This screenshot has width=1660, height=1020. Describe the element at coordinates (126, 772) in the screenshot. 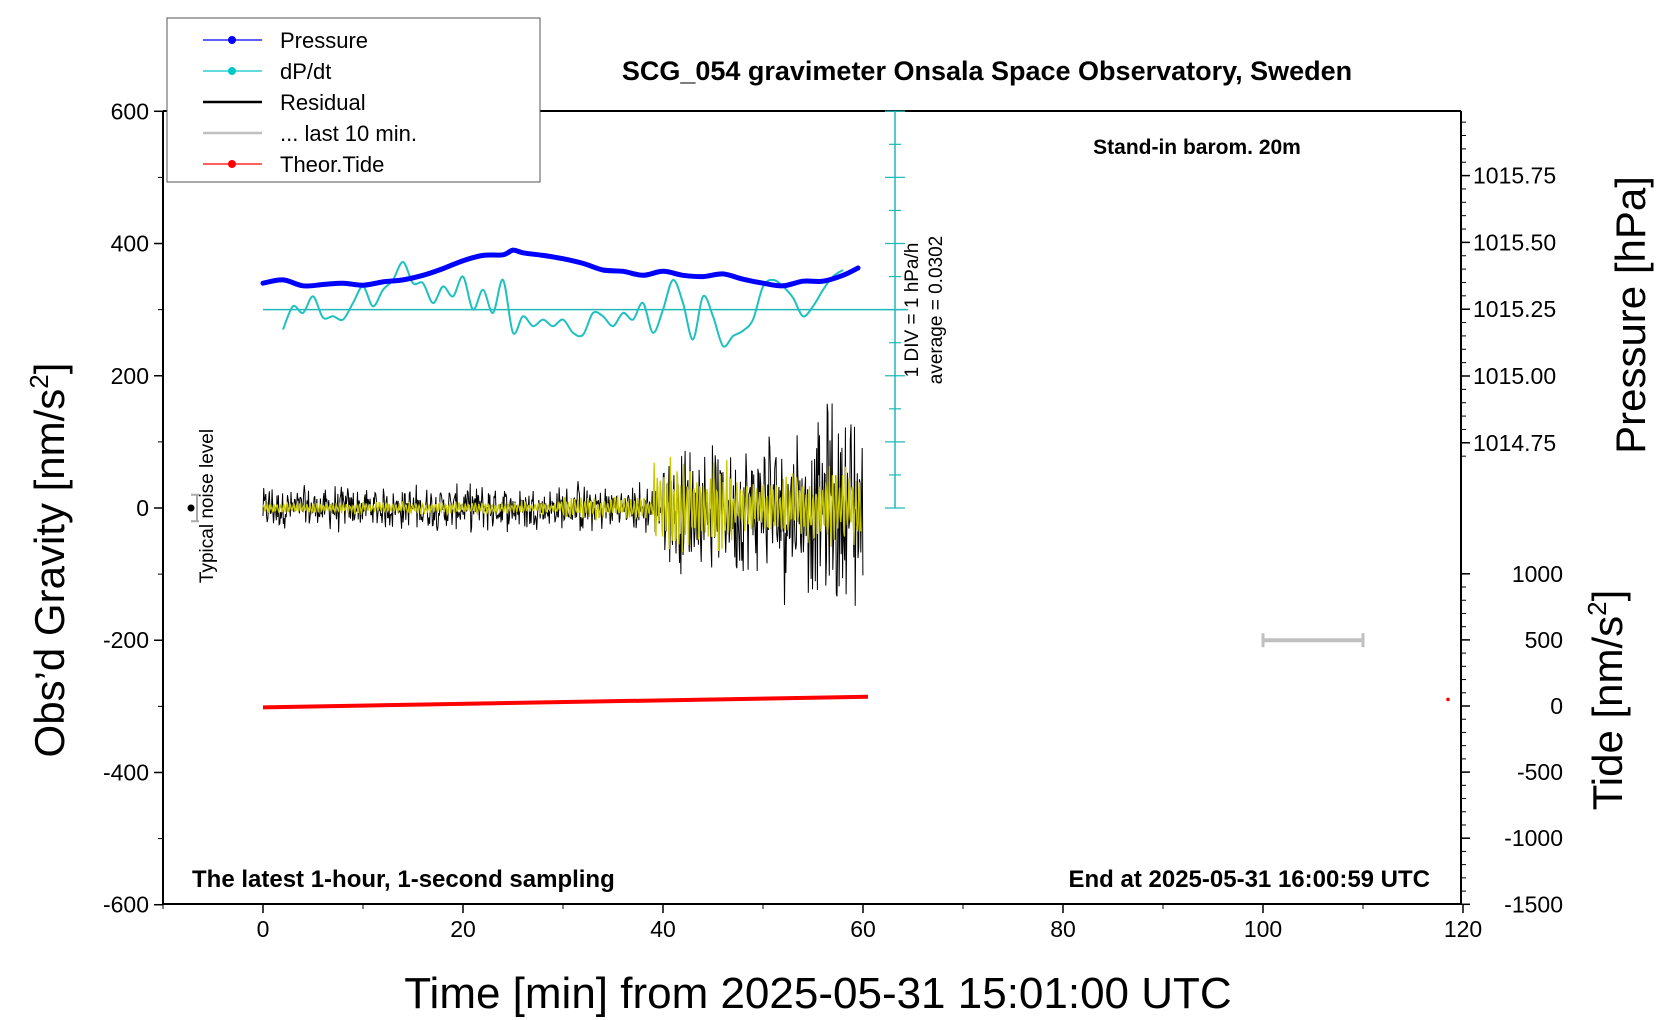

I see `y-left-tick-label: -400` at that location.